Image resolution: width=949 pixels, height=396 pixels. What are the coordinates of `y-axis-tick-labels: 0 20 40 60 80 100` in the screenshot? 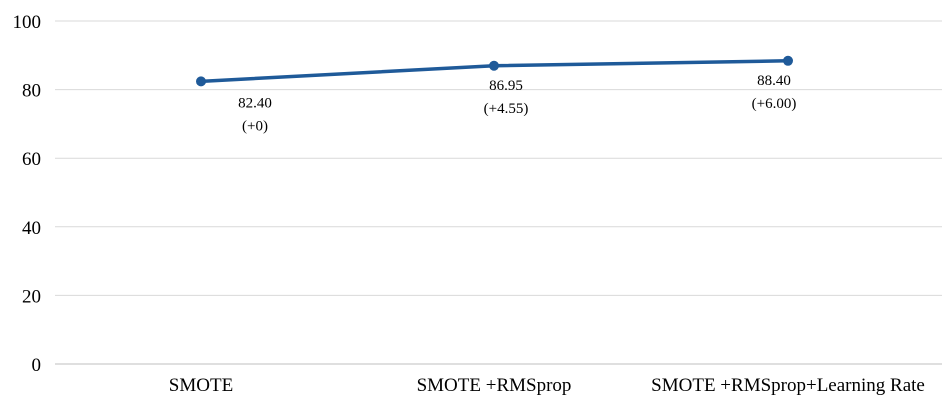 It's located at (27, 194).